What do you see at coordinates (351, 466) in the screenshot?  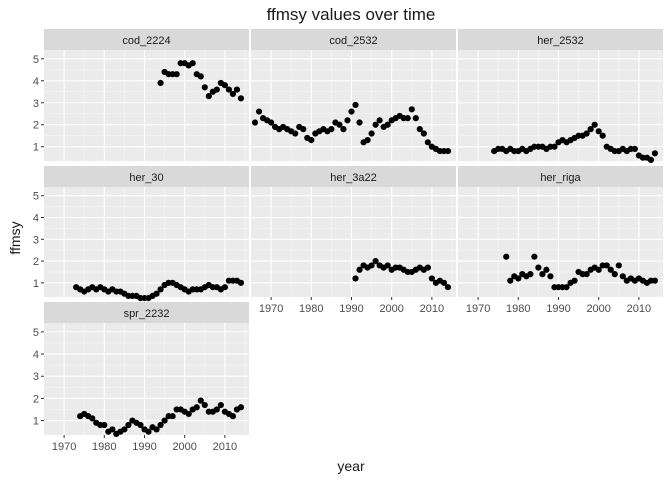 I see `x-axis-title: year` at bounding box center [351, 466].